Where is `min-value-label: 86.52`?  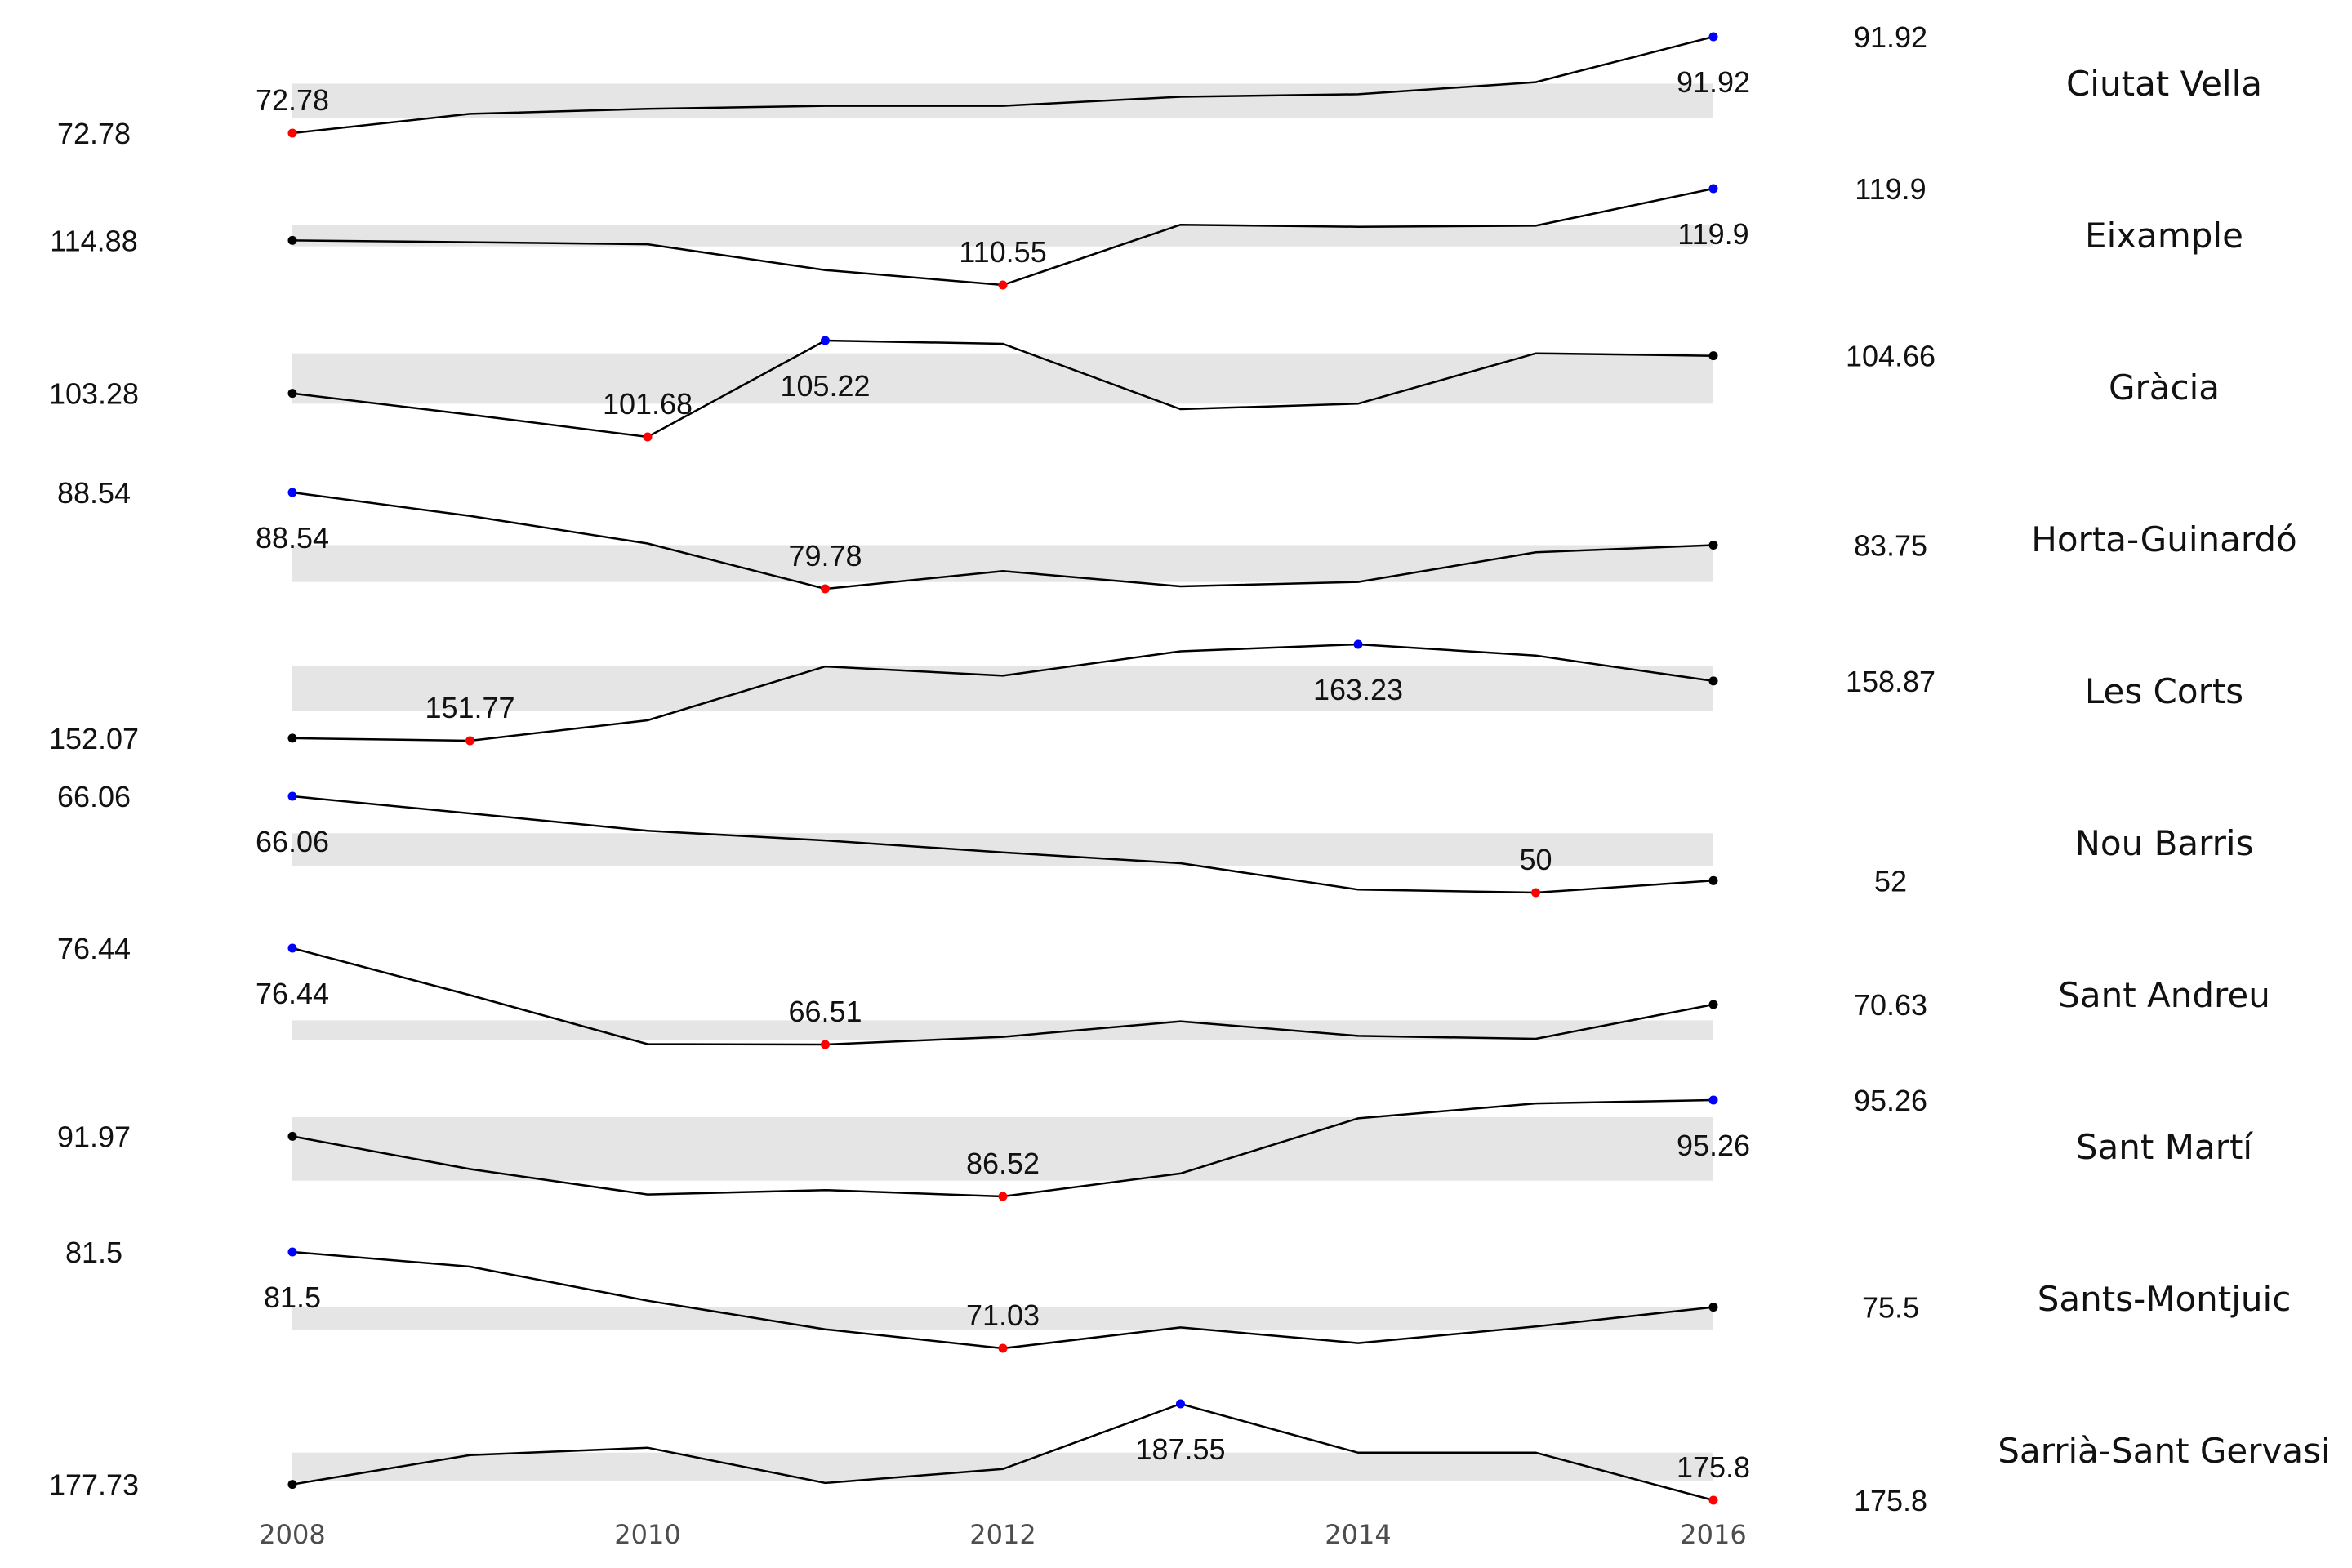 min-value-label: 86.52 is located at coordinates (1003, 1163).